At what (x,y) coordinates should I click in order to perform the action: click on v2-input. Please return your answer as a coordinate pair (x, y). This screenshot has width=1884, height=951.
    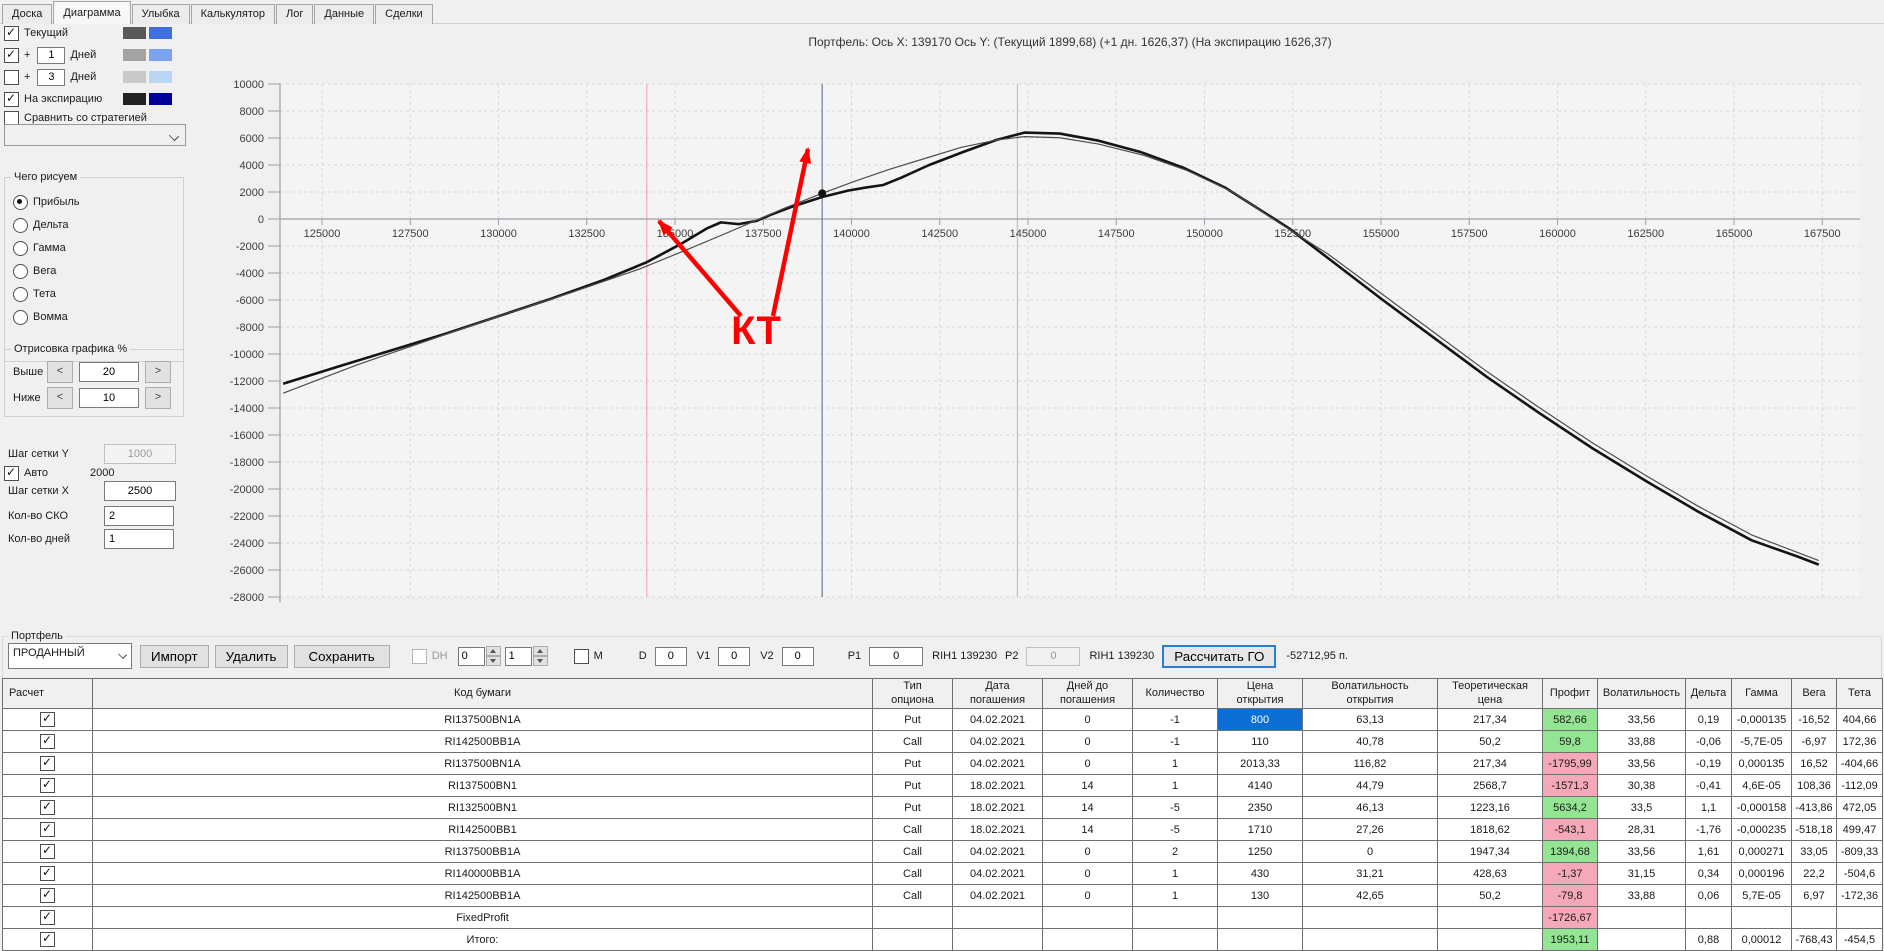
    Looking at the image, I should click on (797, 656).